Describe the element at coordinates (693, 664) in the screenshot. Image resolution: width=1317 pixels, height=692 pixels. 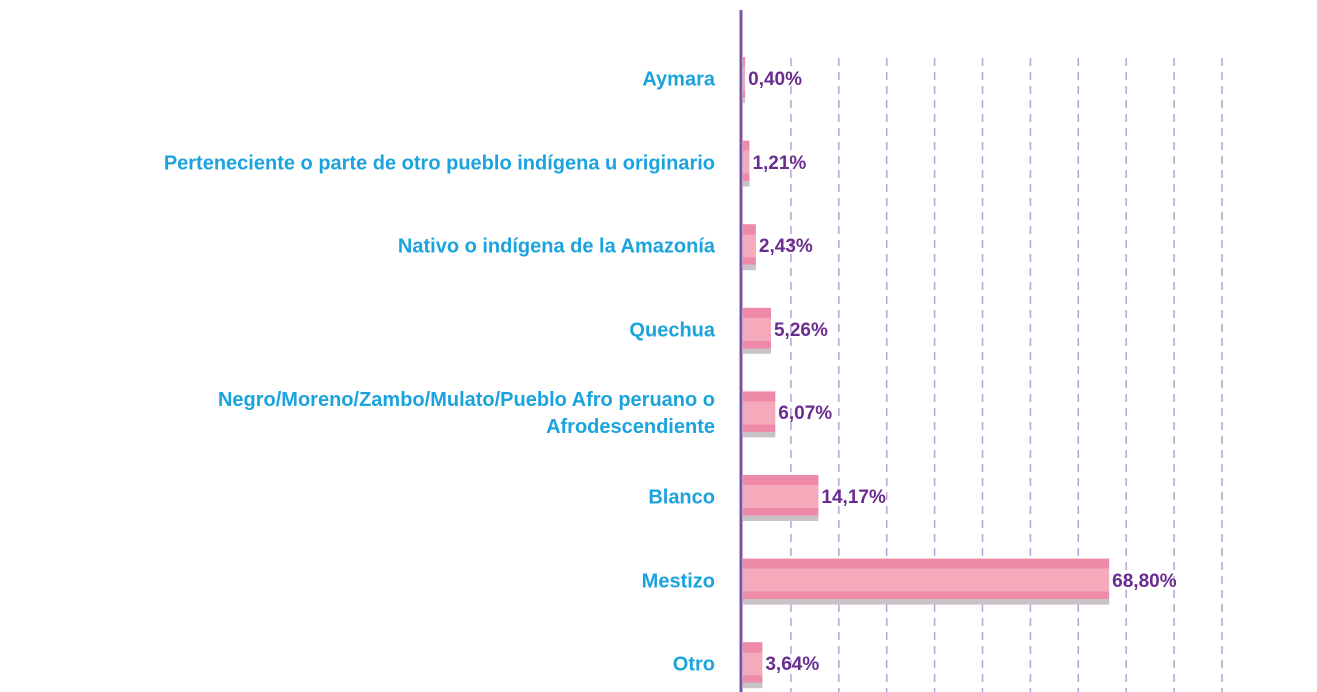
I see `category-label: Otro` at that location.